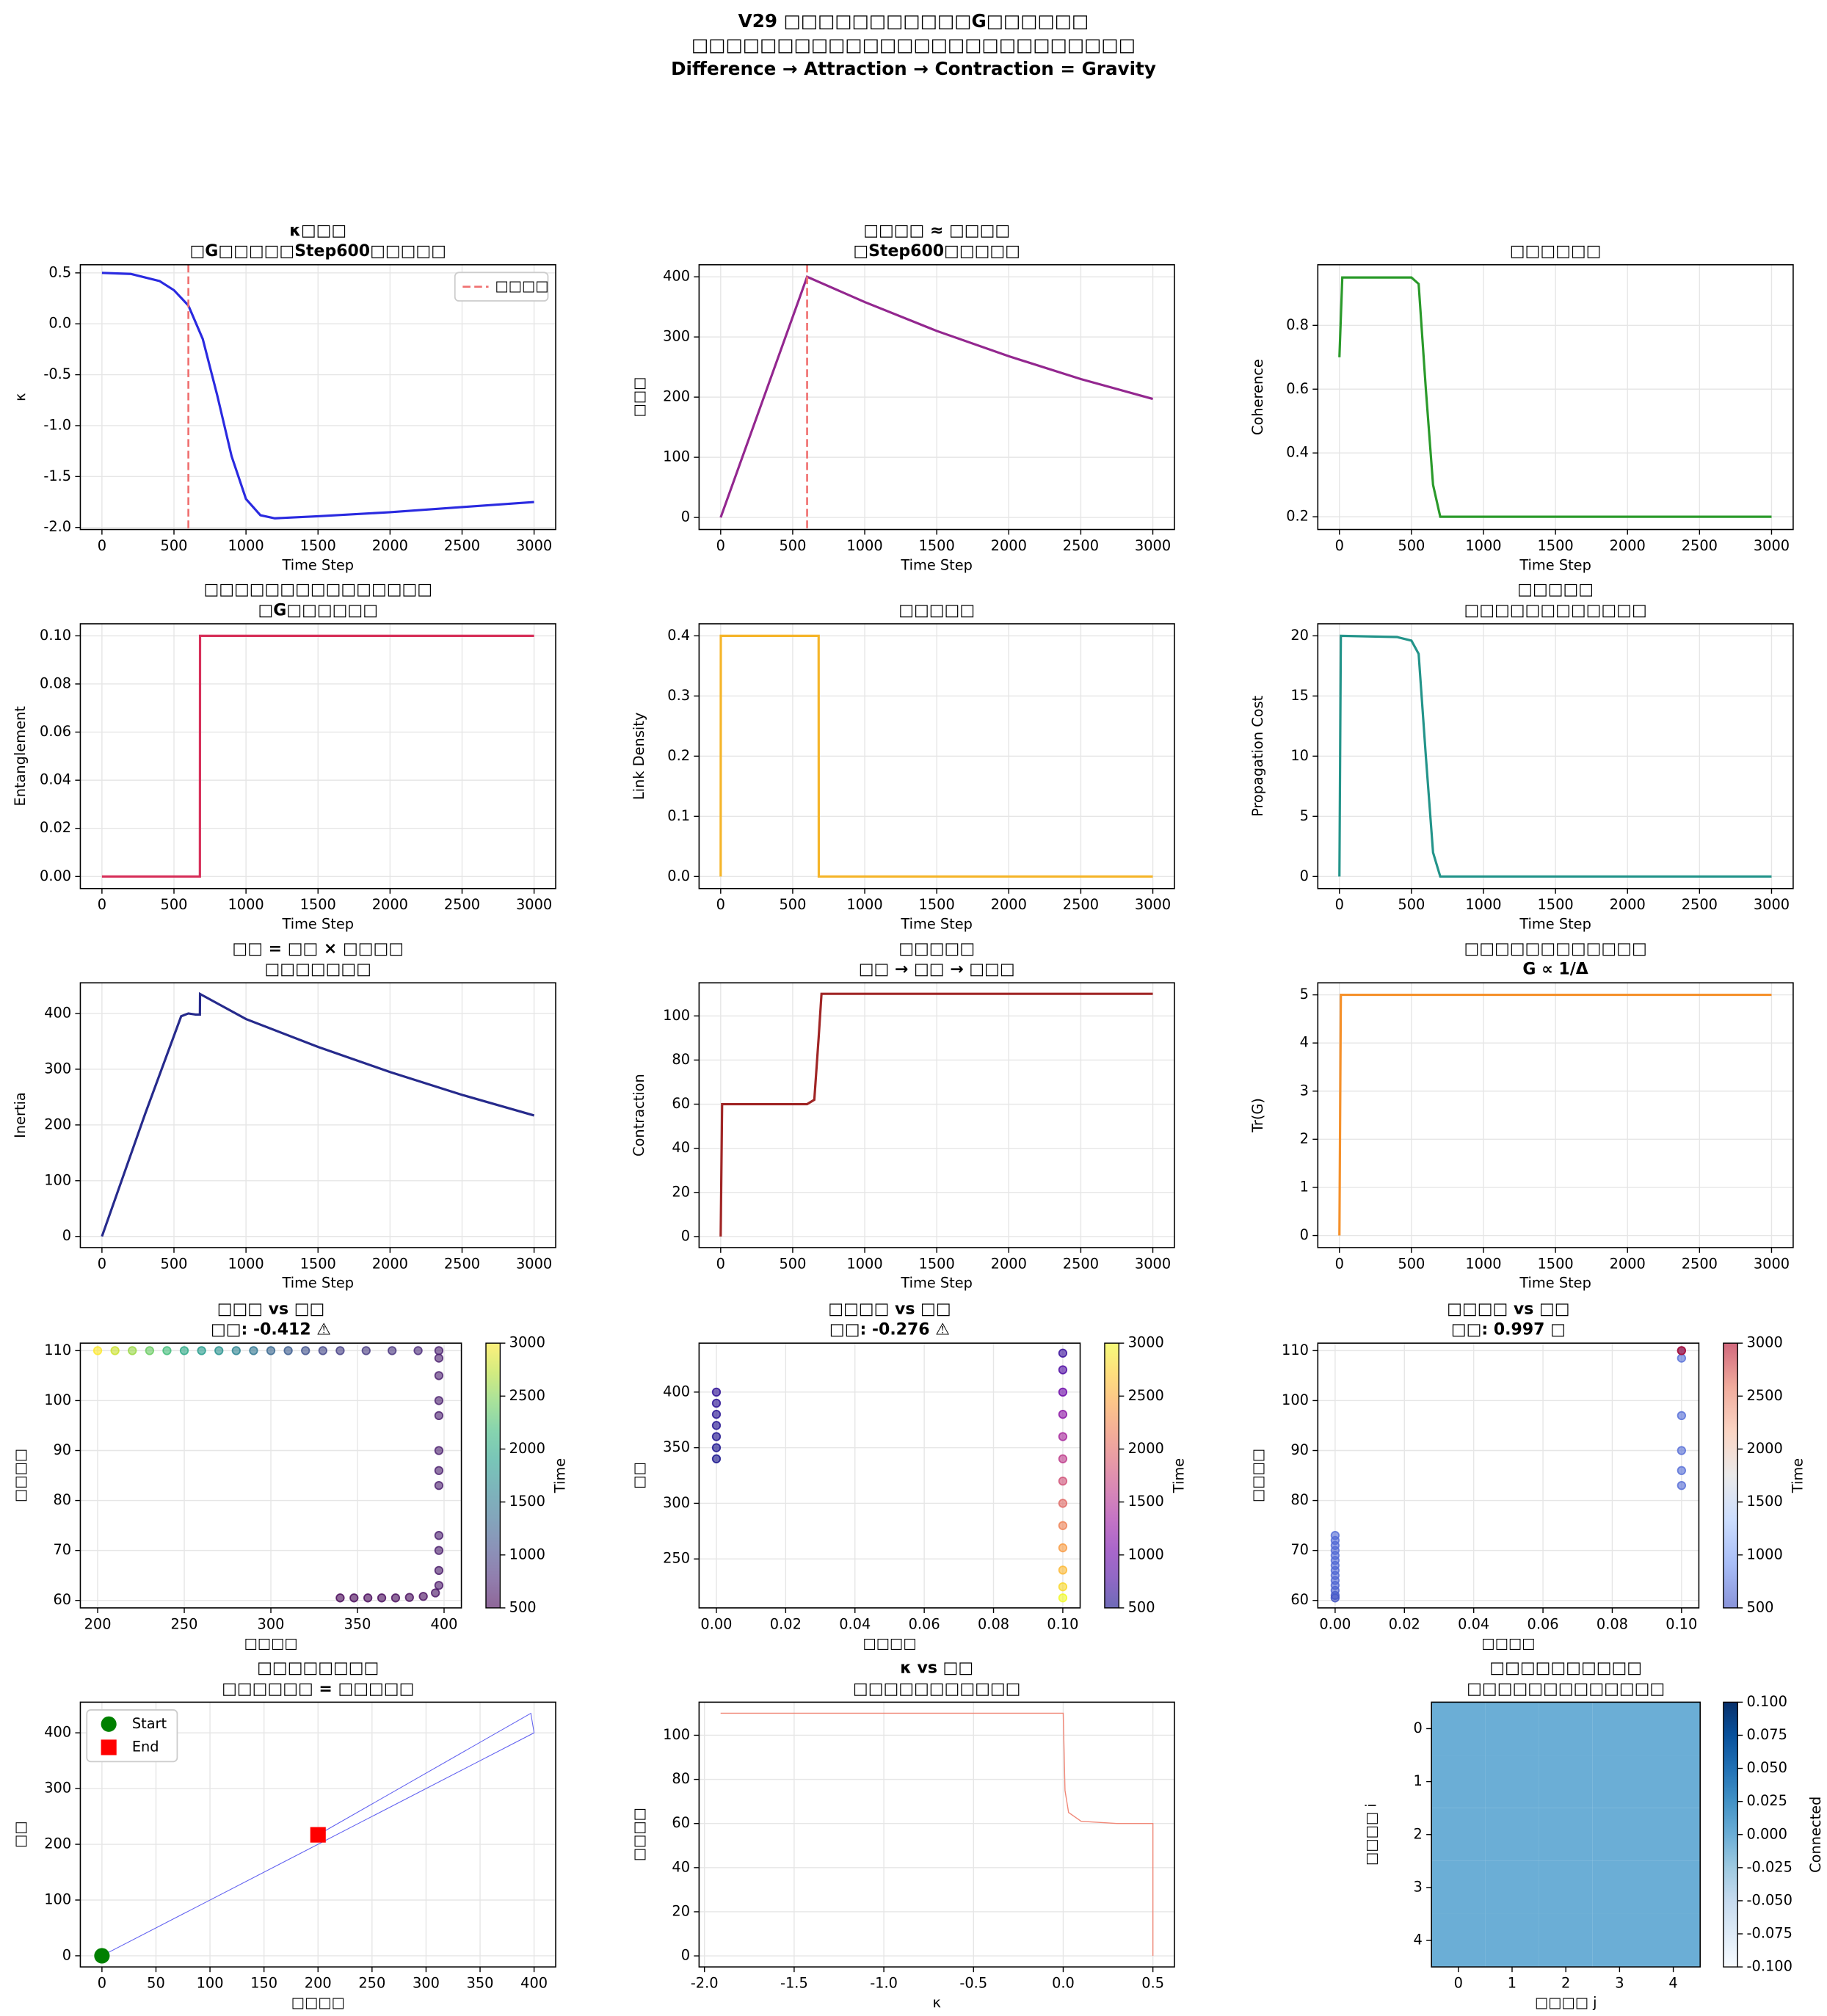 The width and height of the screenshot is (1827, 2016). I want to click on x-tick-label: 0.04, so click(855, 1623).